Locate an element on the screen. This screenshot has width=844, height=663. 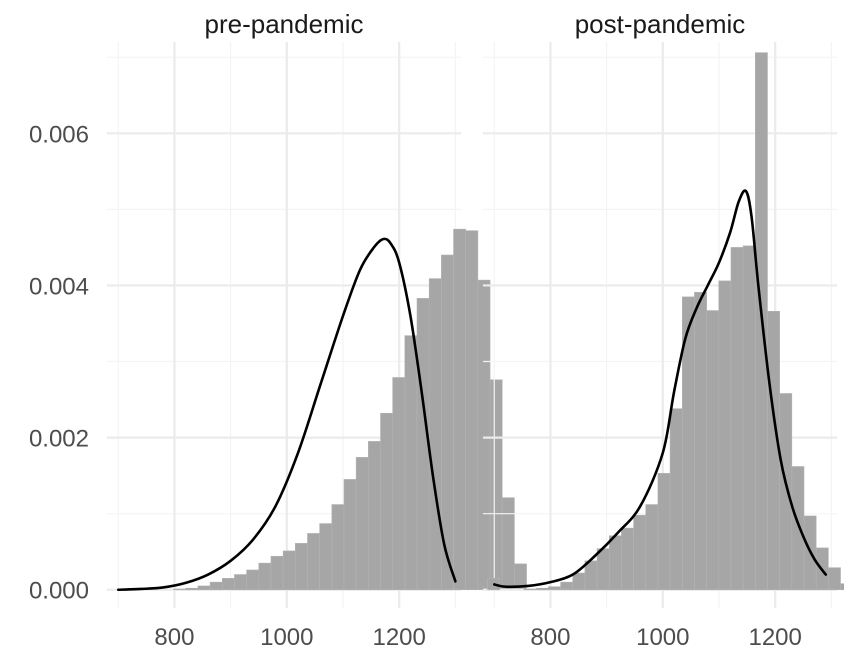
strip-label-pre-pandemic: pre-pandemic is located at coordinates (284, 24).